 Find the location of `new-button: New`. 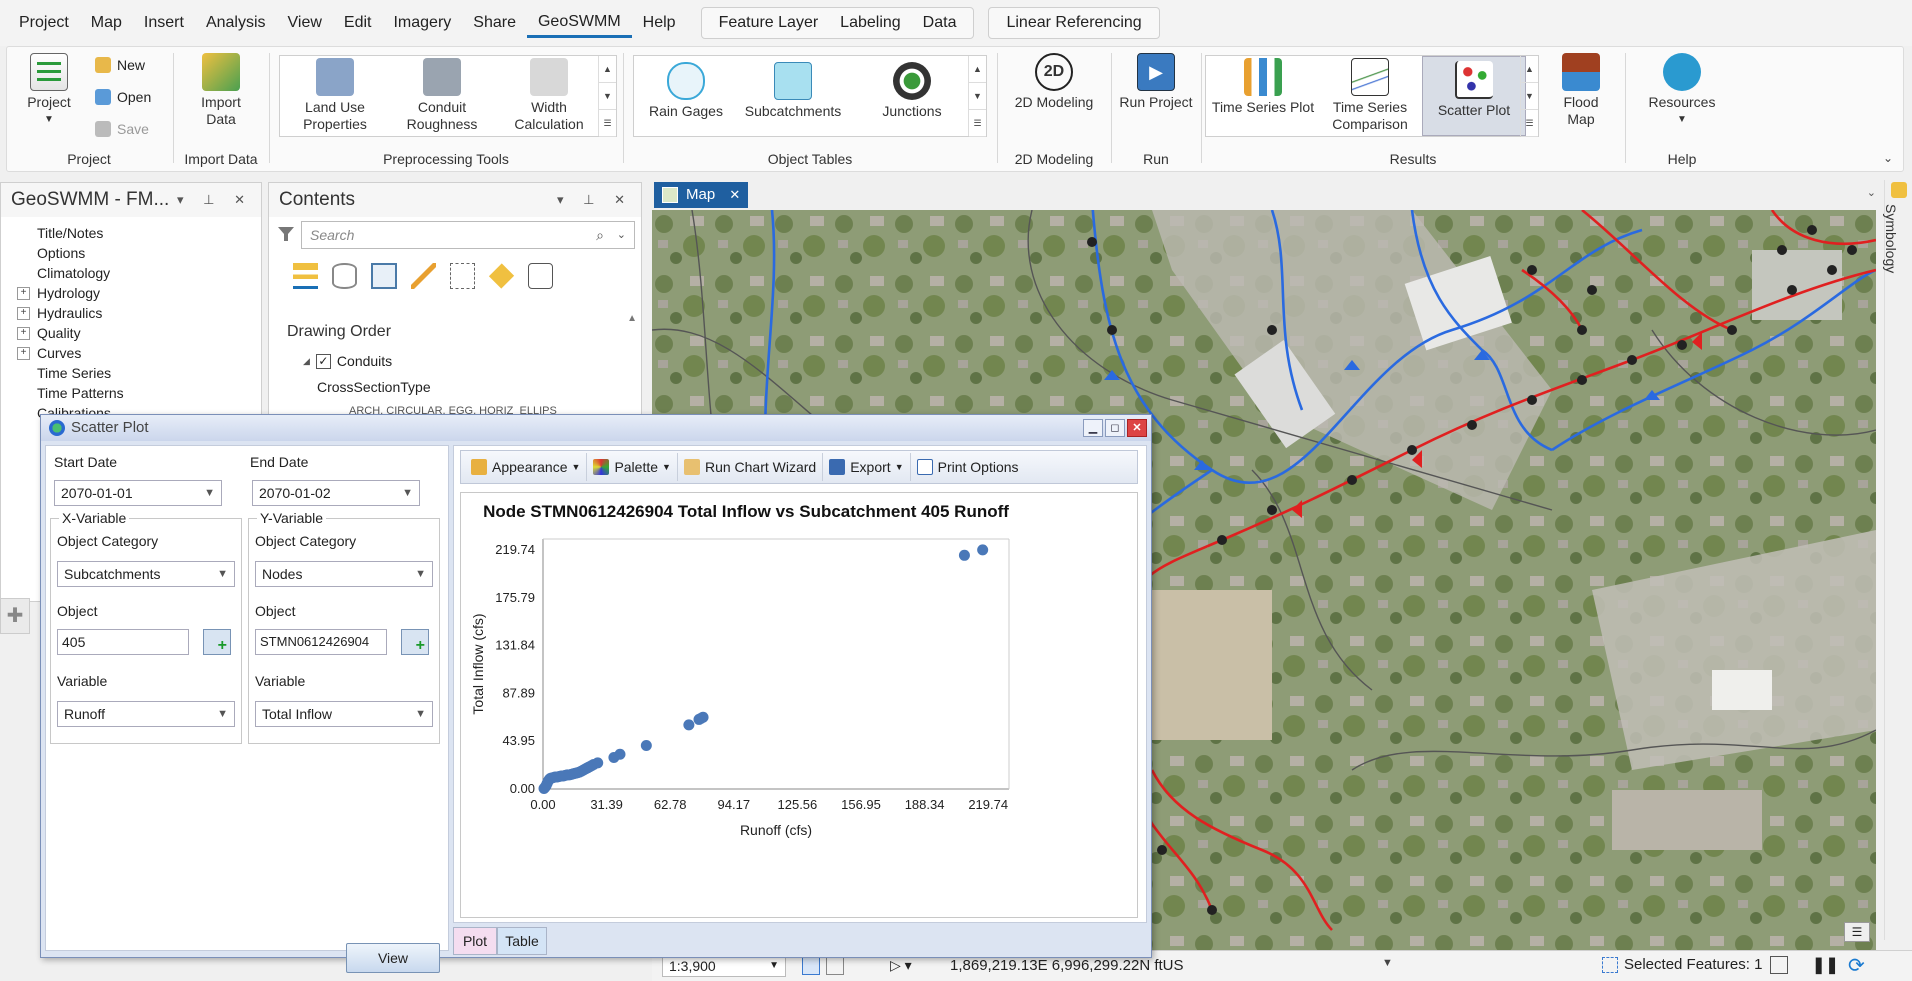

new-button: New is located at coordinates (120, 65).